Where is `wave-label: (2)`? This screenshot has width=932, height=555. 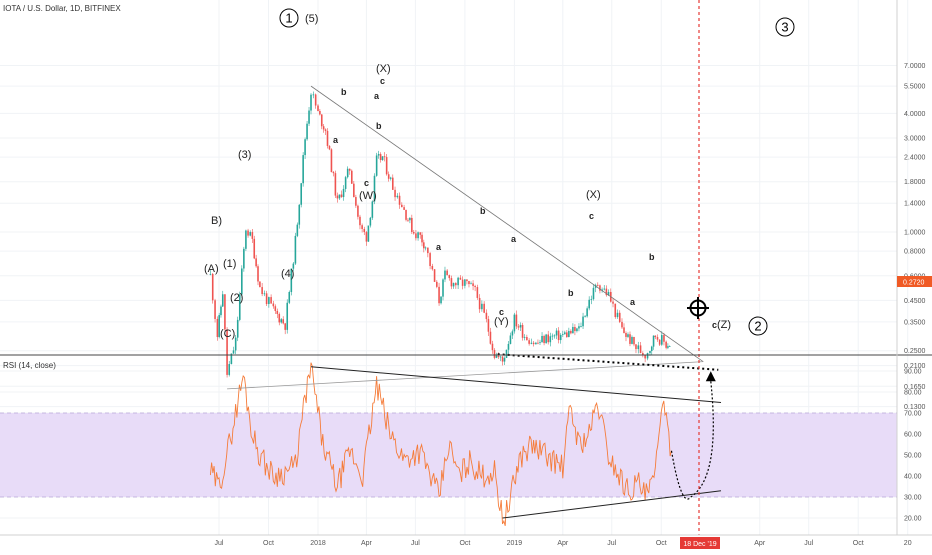 wave-label: (2) is located at coordinates (236, 298).